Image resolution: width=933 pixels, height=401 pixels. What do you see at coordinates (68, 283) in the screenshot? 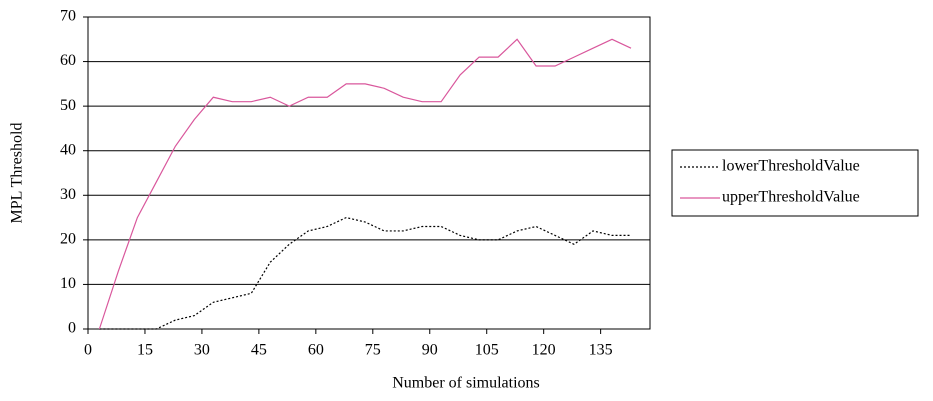
I see `y-tick-label: 10` at bounding box center [68, 283].